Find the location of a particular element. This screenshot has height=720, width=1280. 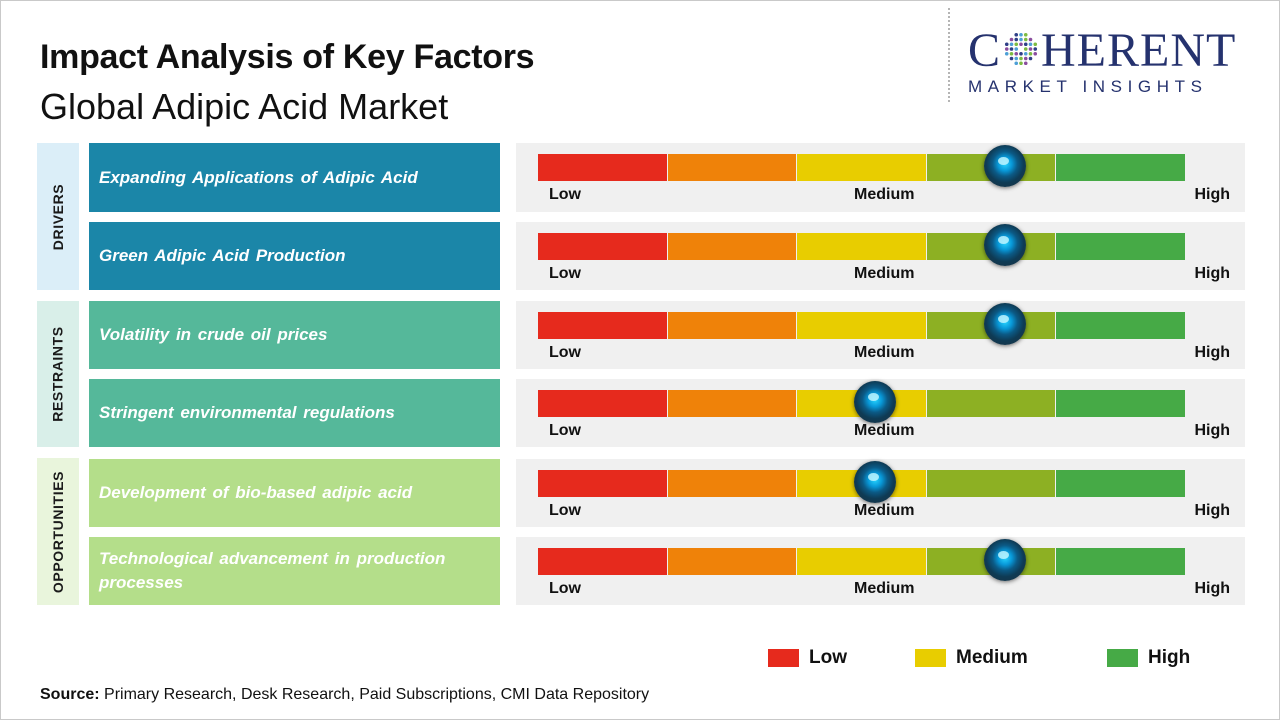

impact-gauge-row-5: Low Medium High is located at coordinates (880, 493).